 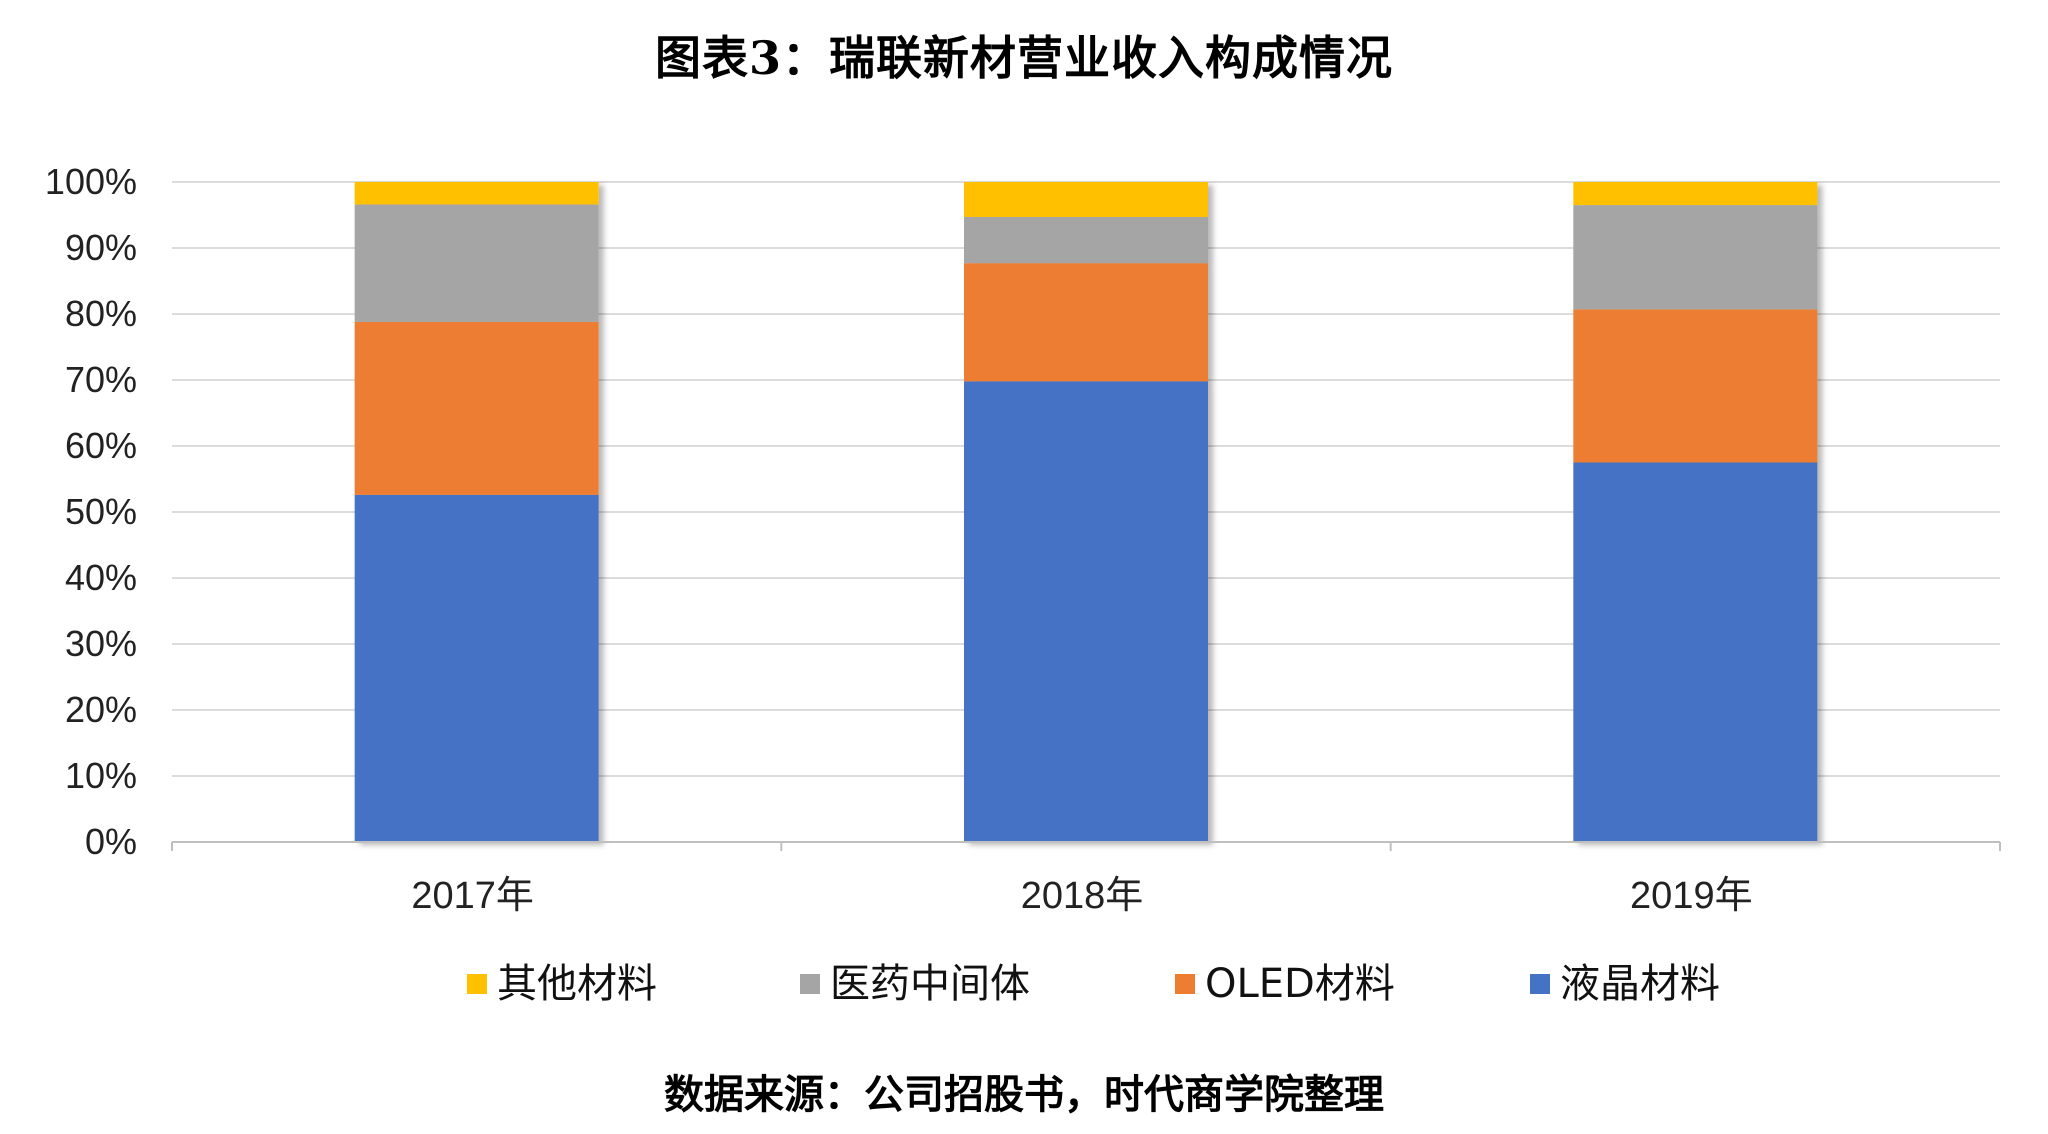 I want to click on y-tick-label: 70%, so click(x=101, y=379).